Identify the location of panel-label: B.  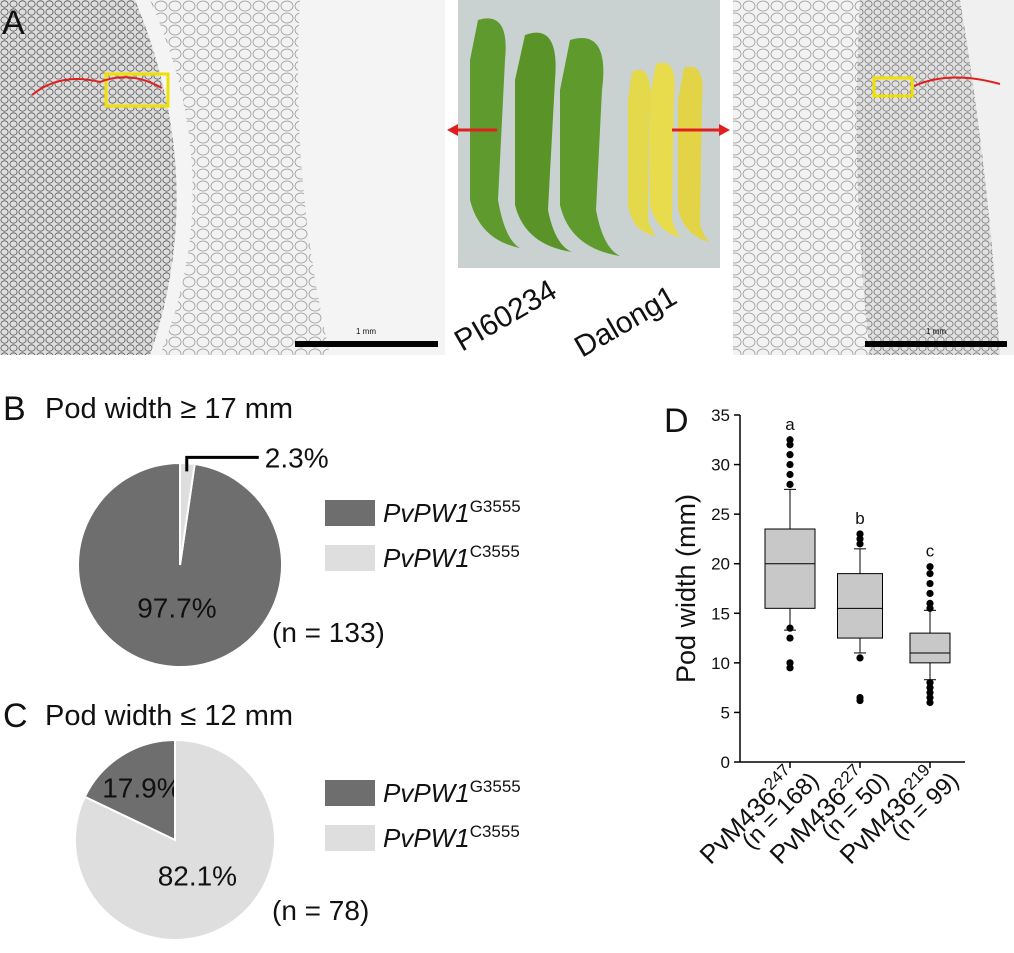
(14, 409).